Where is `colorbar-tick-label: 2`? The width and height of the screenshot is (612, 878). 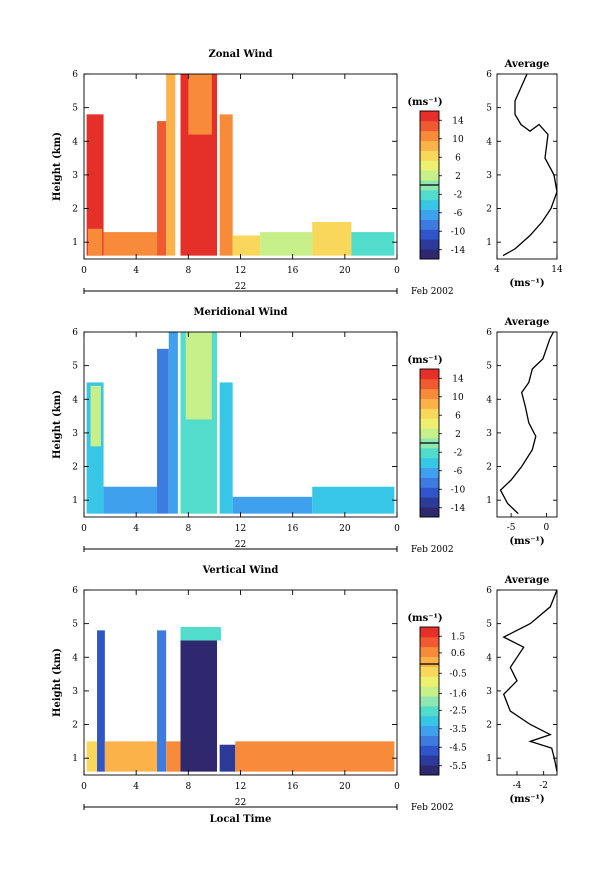 colorbar-tick-label: 2 is located at coordinates (458, 435).